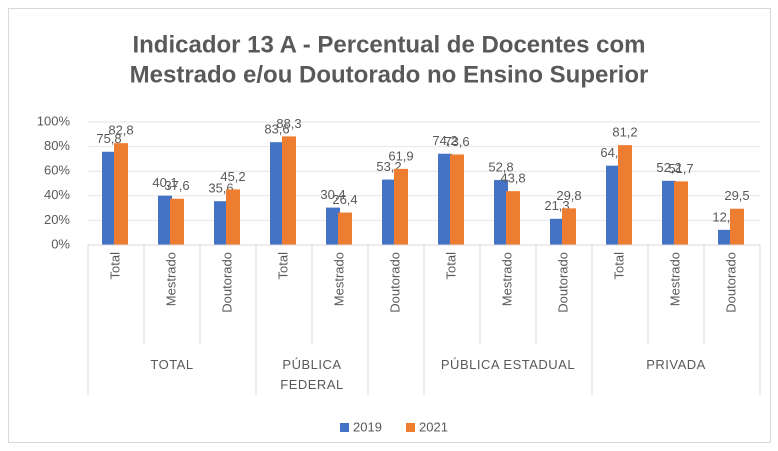 The width and height of the screenshot is (778, 451). Describe the element at coordinates (176, 185) in the screenshot. I see `data-label: 37,6` at that location.